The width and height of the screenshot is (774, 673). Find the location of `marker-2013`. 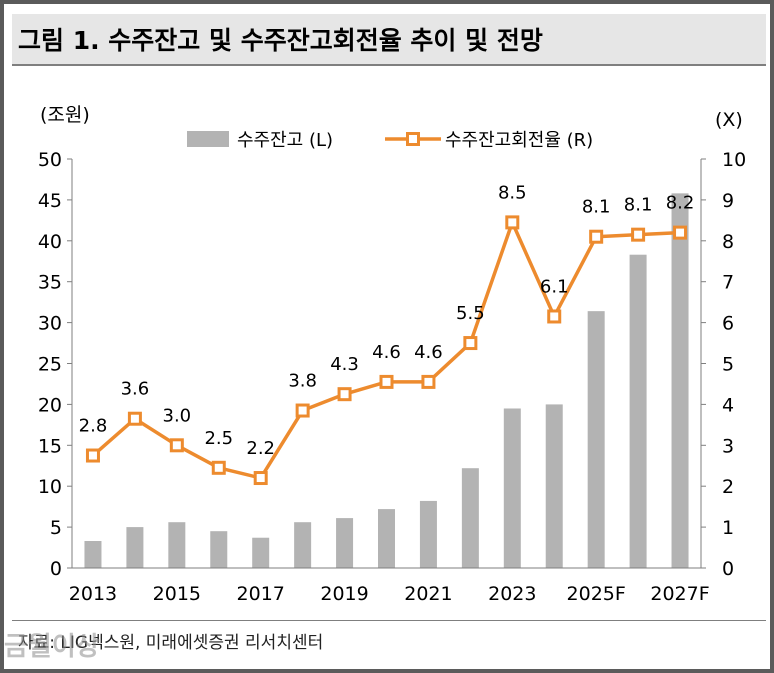

marker-2013 is located at coordinates (92, 455).